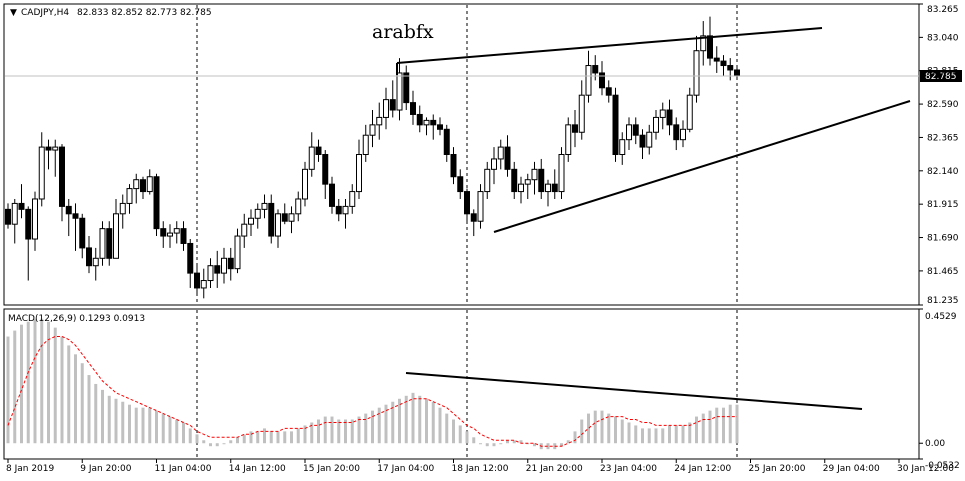 This screenshot has height=481, width=965. What do you see at coordinates (144, 13) in the screenshot?
I see `ohlc-label: 82.833 82.852 82.773 82.785` at bounding box center [144, 13].